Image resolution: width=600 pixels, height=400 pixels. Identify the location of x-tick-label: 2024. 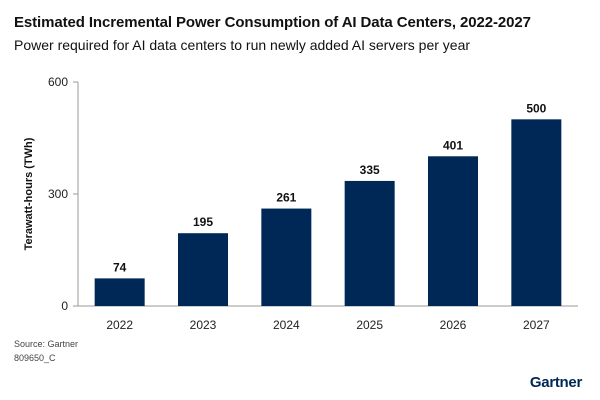
(286, 325).